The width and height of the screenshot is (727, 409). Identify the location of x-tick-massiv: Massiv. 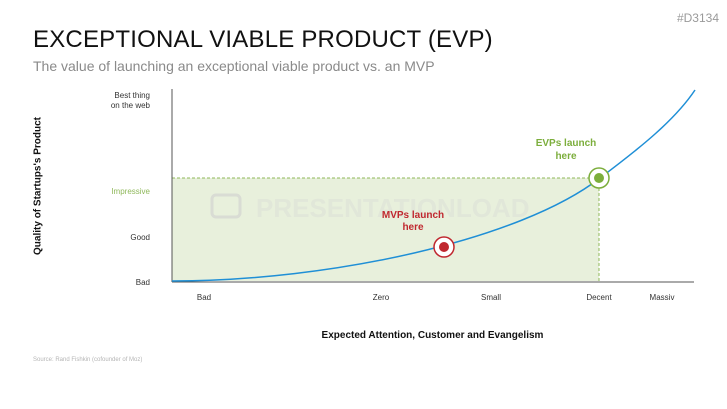
(662, 297).